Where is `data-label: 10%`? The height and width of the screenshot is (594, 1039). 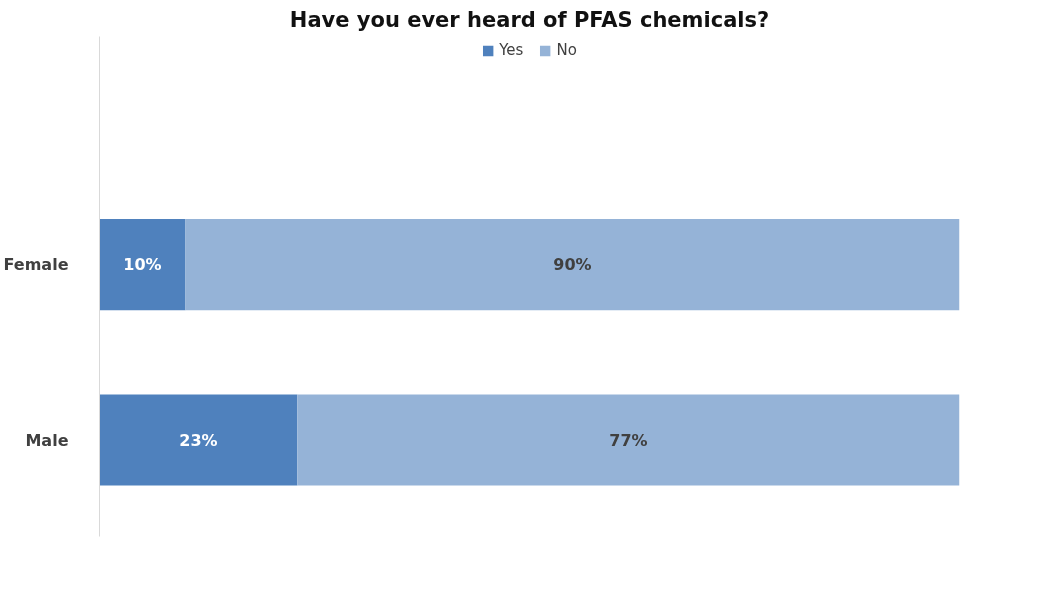
data-label: 10% is located at coordinates (142, 265).